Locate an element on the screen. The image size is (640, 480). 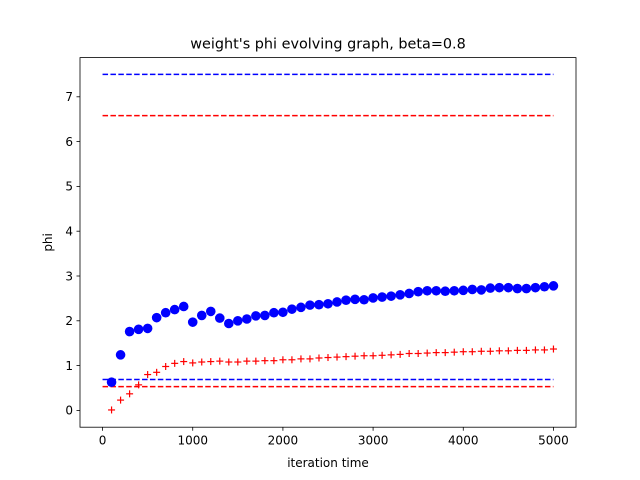
y-tick-label: 7 is located at coordinates (69, 97).